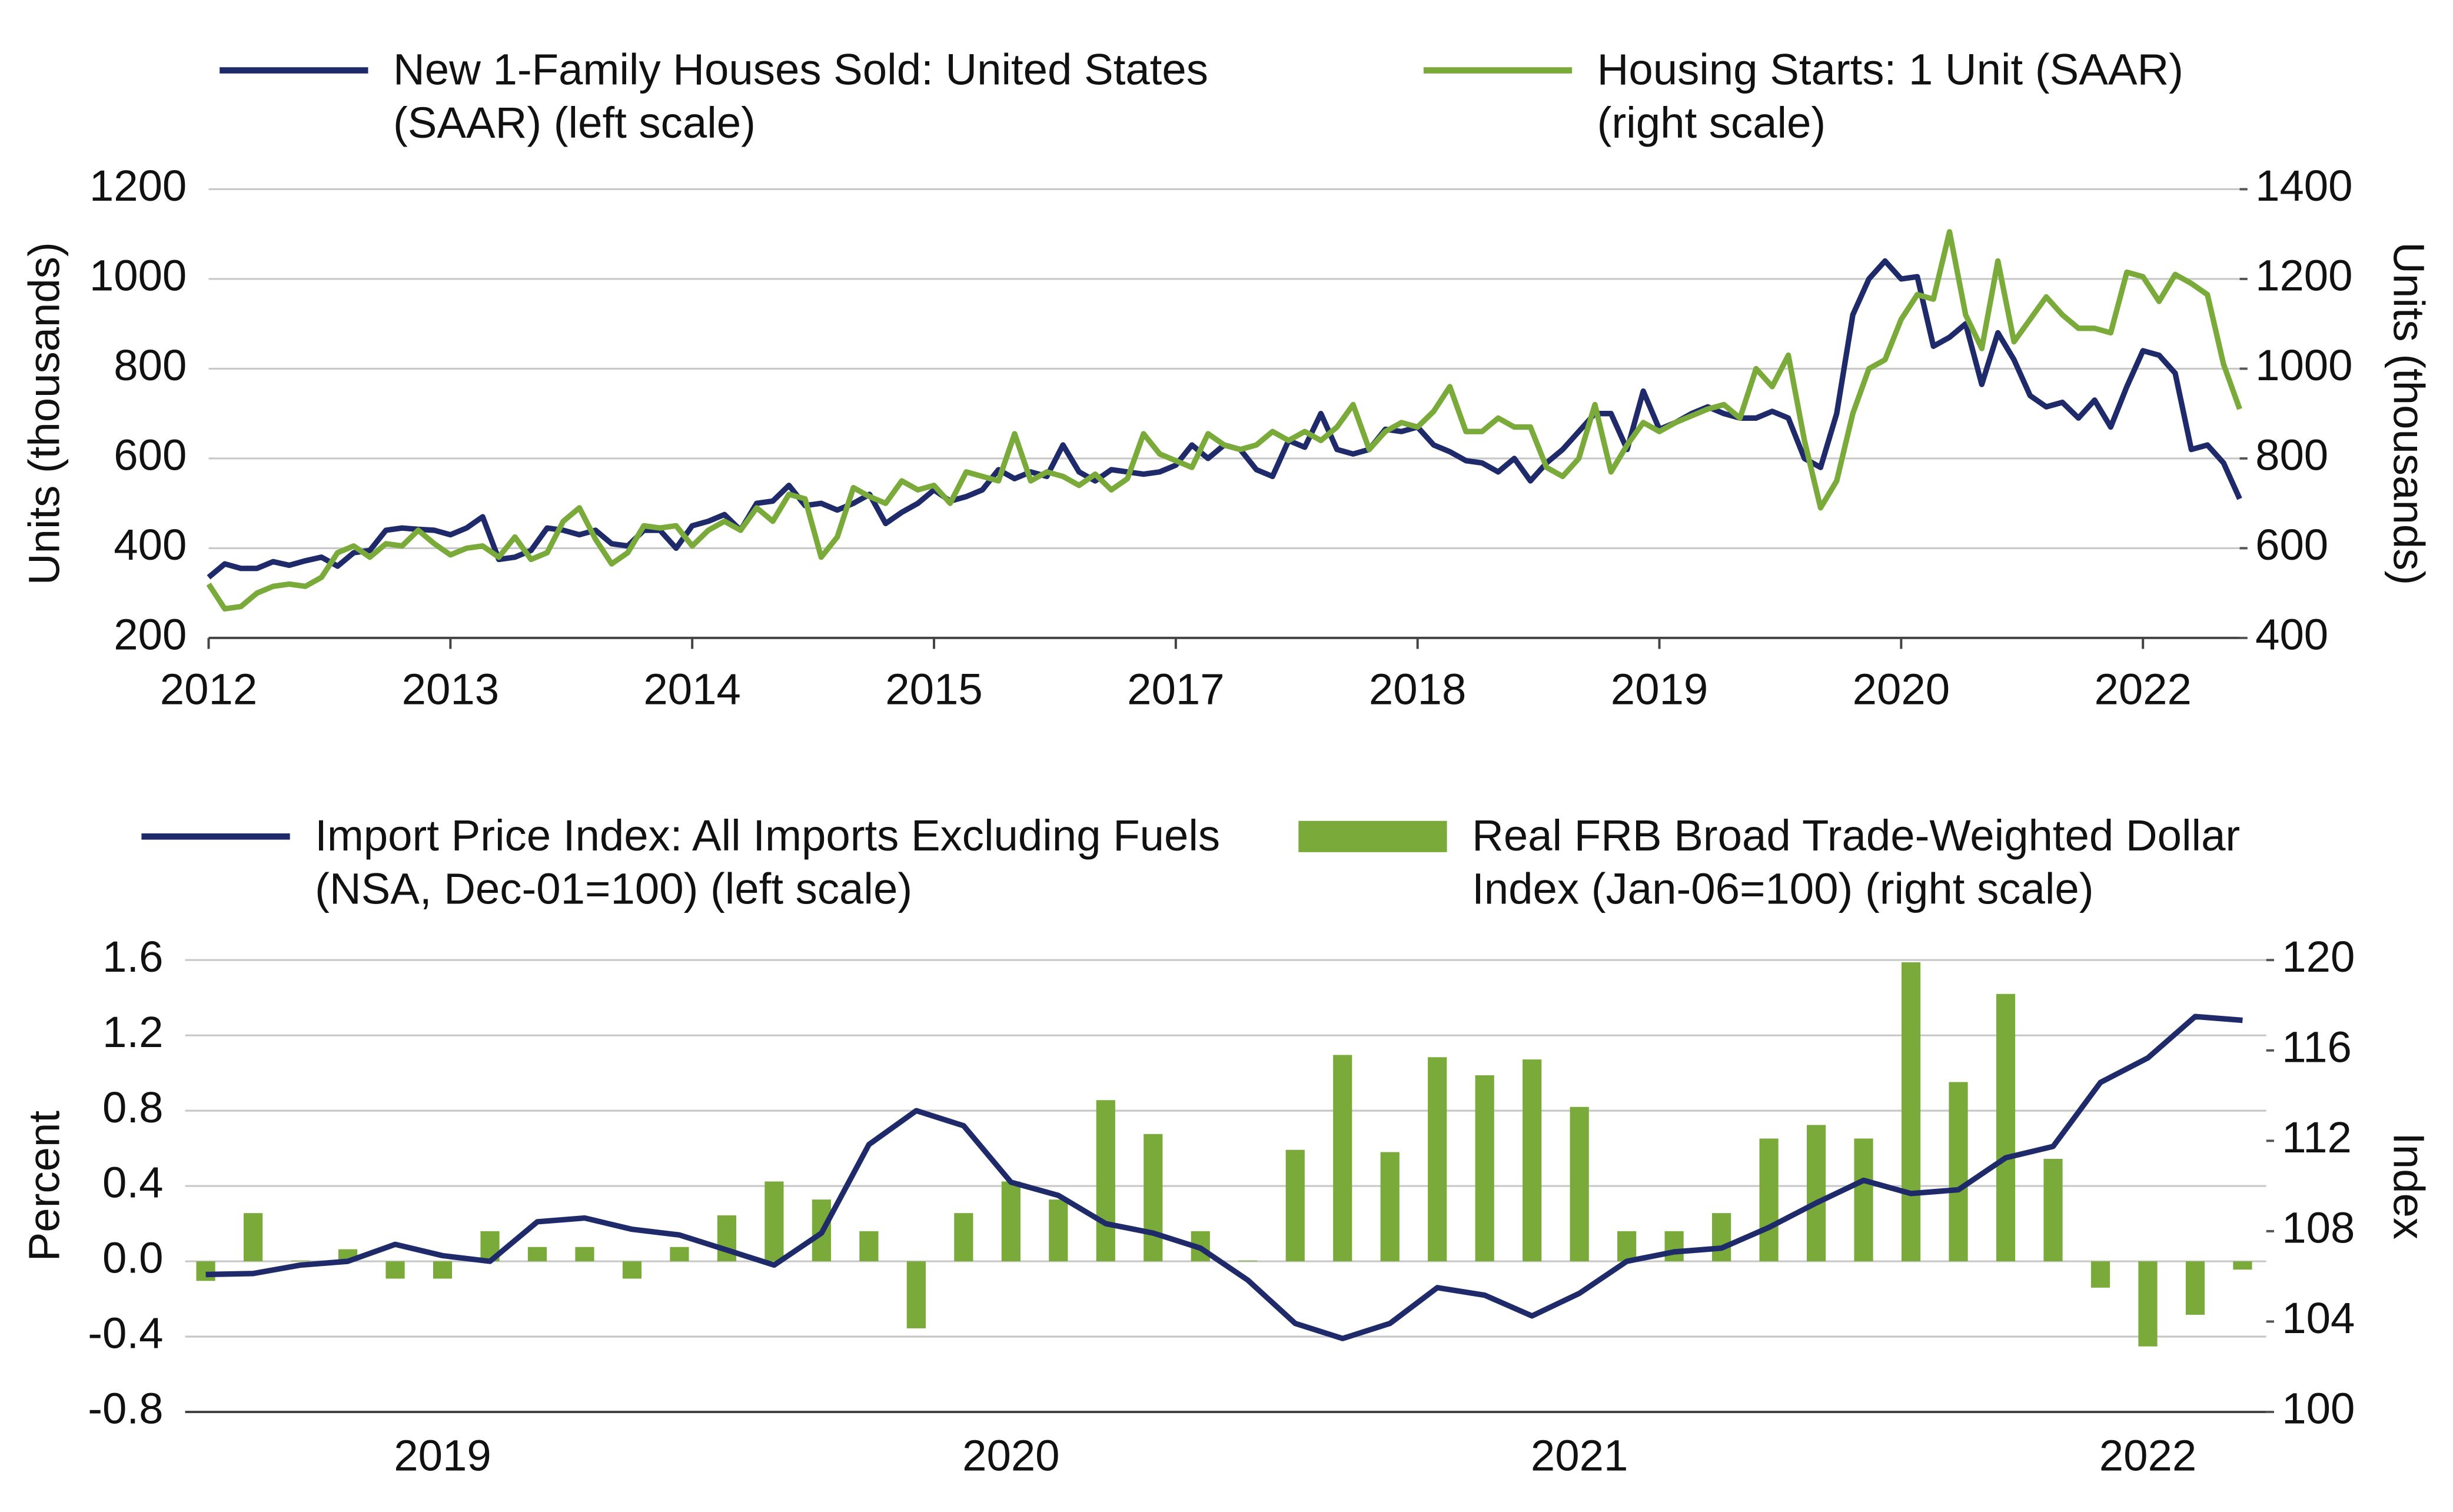 The height and width of the screenshot is (1512, 2453). What do you see at coordinates (1579, 1455) in the screenshot?
I see `x-tick-label: 2021` at bounding box center [1579, 1455].